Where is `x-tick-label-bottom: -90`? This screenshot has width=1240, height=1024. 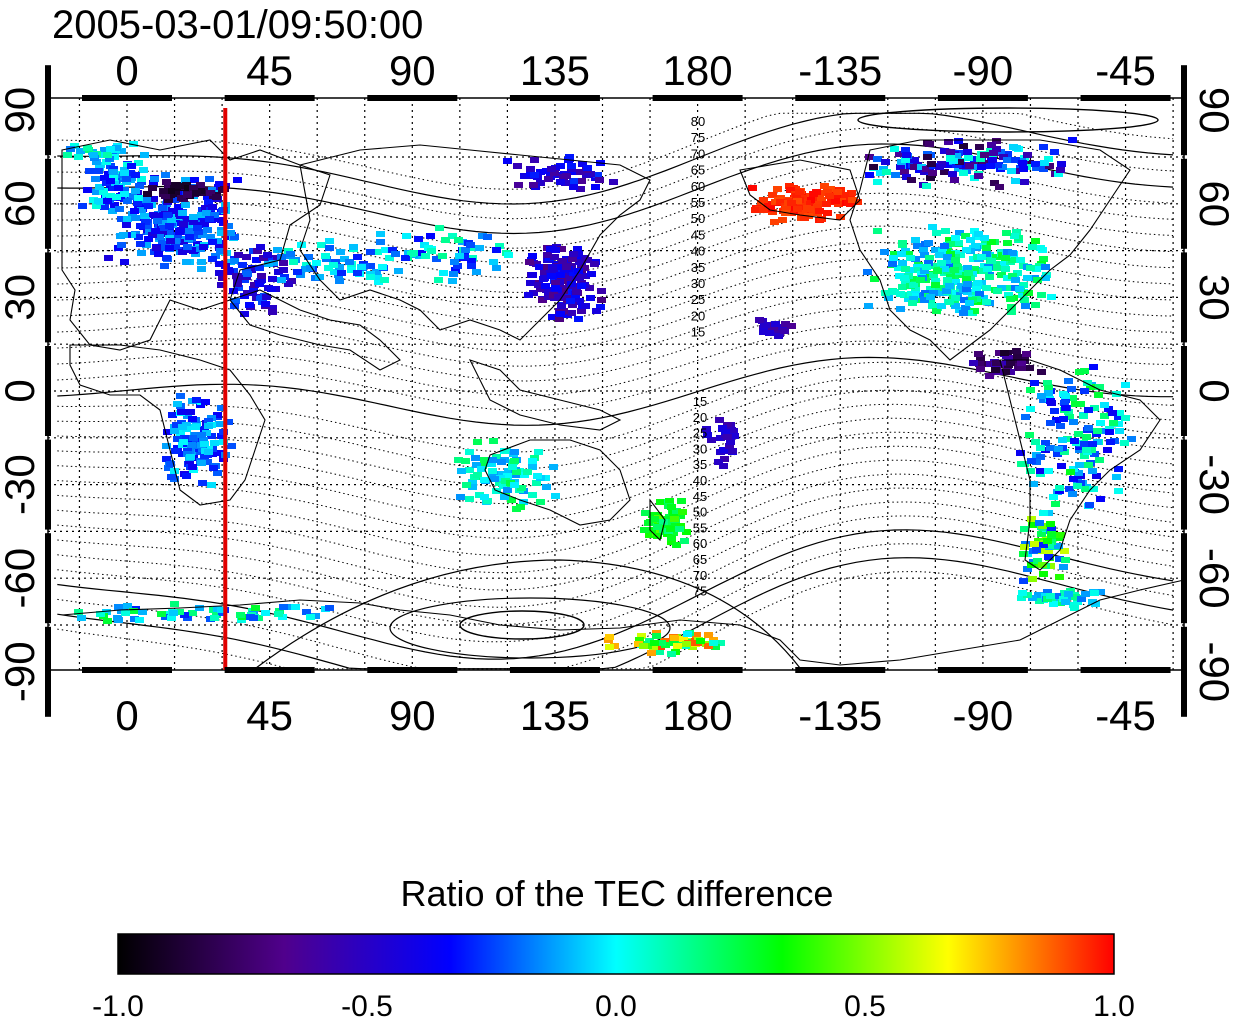
x-tick-label-bottom: -90 is located at coordinates (983, 715).